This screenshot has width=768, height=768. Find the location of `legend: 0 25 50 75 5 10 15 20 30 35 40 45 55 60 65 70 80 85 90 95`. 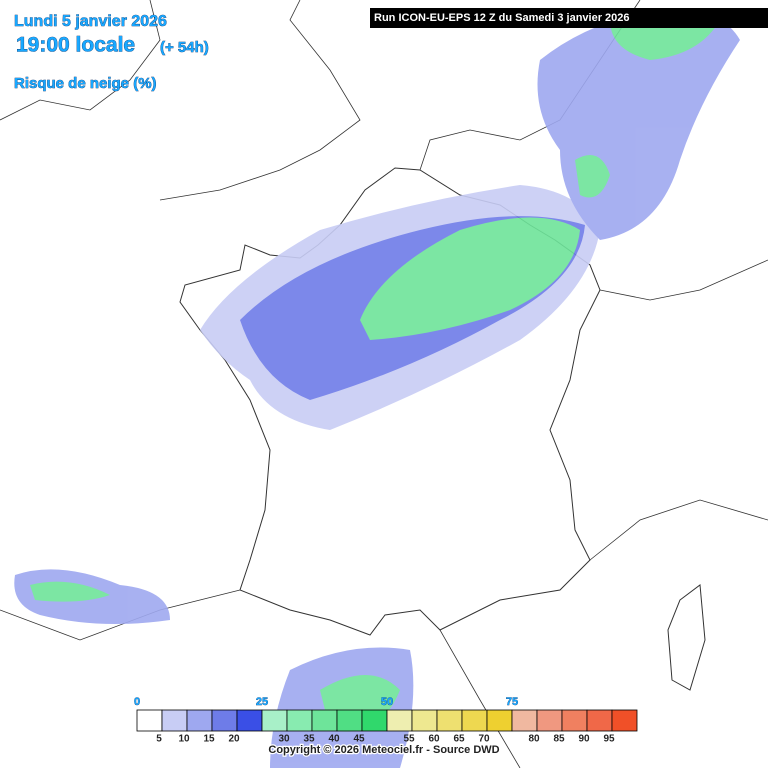

legend: 0 25 50 75 5 10 15 20 30 35 40 45 55 60 65 70 80 85 90 95 is located at coordinates (386, 720).